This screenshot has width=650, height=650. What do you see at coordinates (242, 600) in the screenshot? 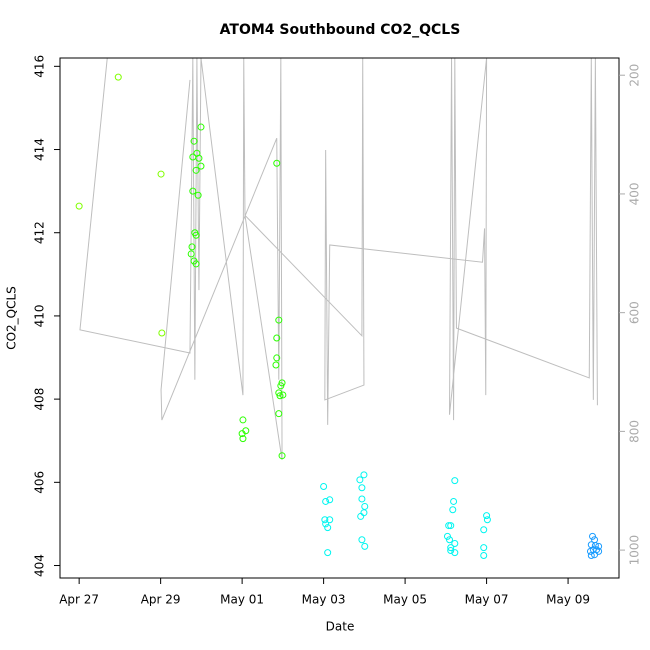
I see `x-tick-label: May 01` at bounding box center [242, 600].